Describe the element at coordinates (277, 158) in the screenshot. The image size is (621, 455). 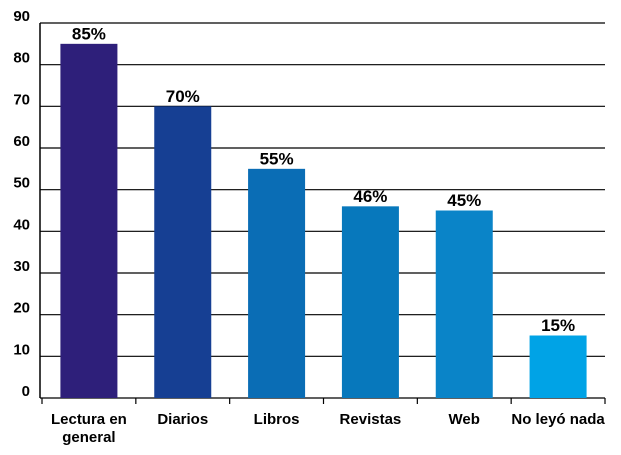
I see `value-label: 55%` at that location.